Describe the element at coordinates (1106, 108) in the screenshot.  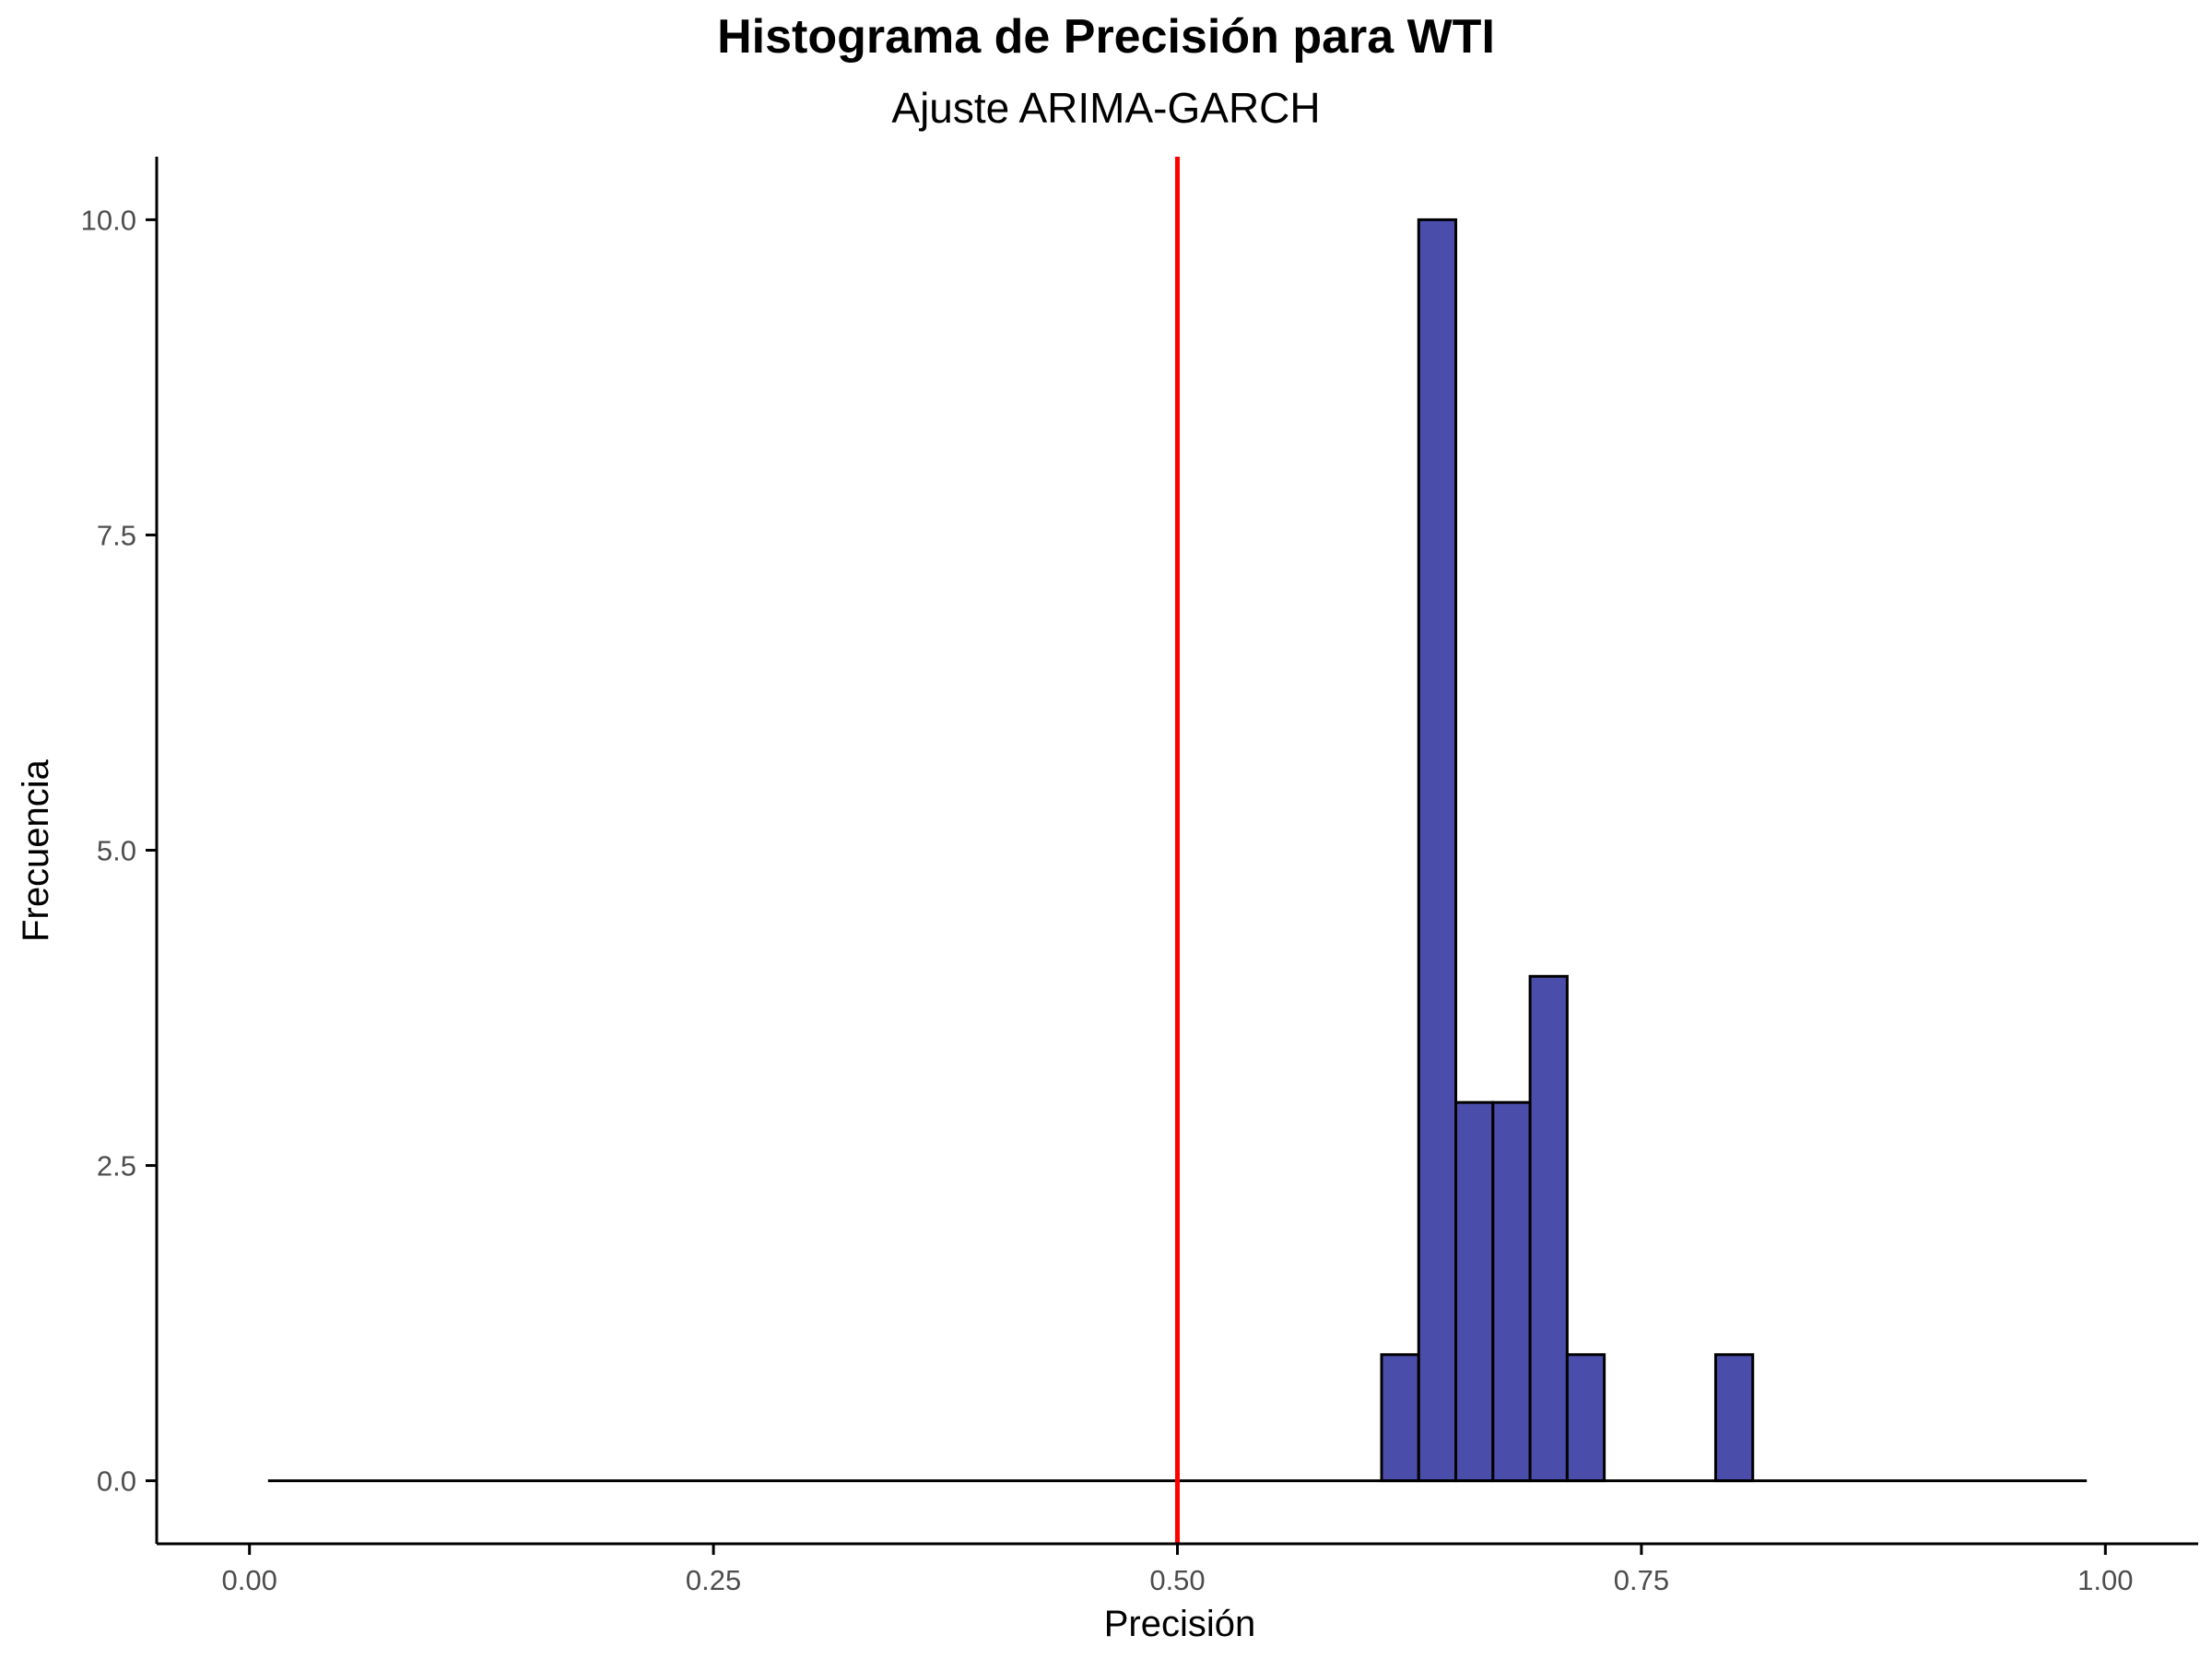
I see `chart-subtitle: Ajuste ARIMA-GARCH` at that location.